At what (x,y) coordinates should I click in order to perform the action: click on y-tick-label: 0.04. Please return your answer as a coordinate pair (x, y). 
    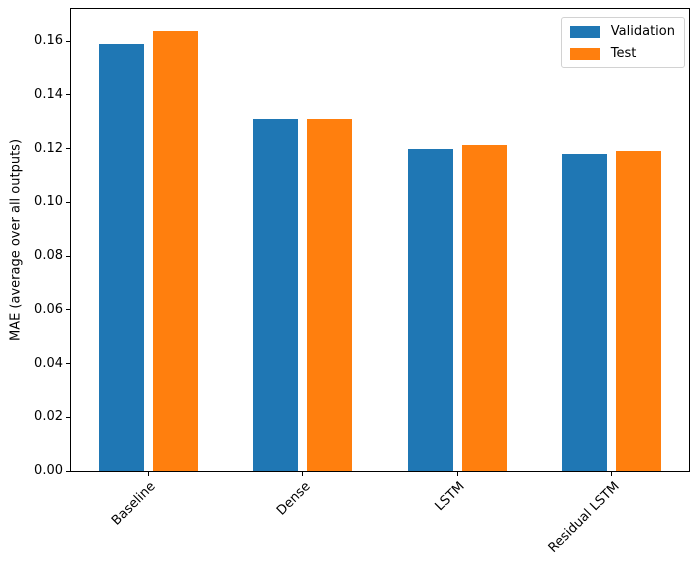
    Looking at the image, I should click on (48, 363).